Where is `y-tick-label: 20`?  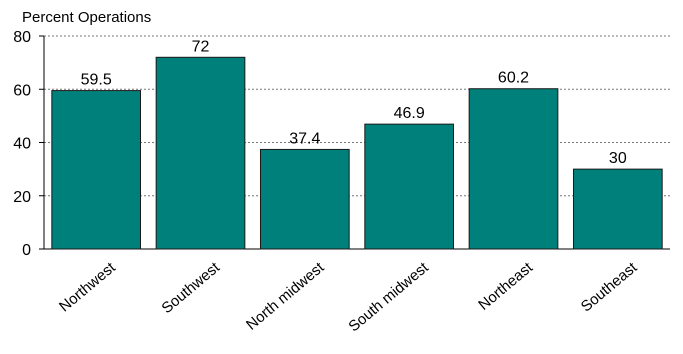 y-tick-label: 20 is located at coordinates (22, 197).